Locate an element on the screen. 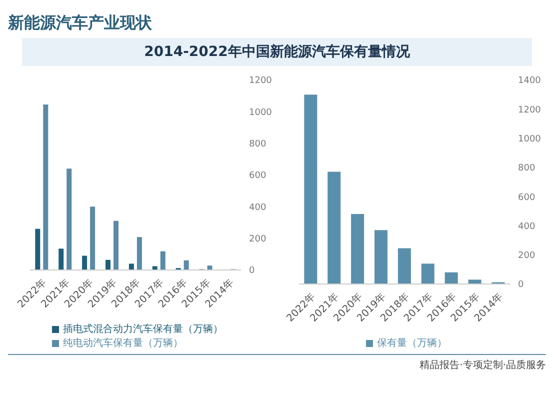  legend-label: 插电式混合动力汽车保有量（万辆） is located at coordinates (143, 329).